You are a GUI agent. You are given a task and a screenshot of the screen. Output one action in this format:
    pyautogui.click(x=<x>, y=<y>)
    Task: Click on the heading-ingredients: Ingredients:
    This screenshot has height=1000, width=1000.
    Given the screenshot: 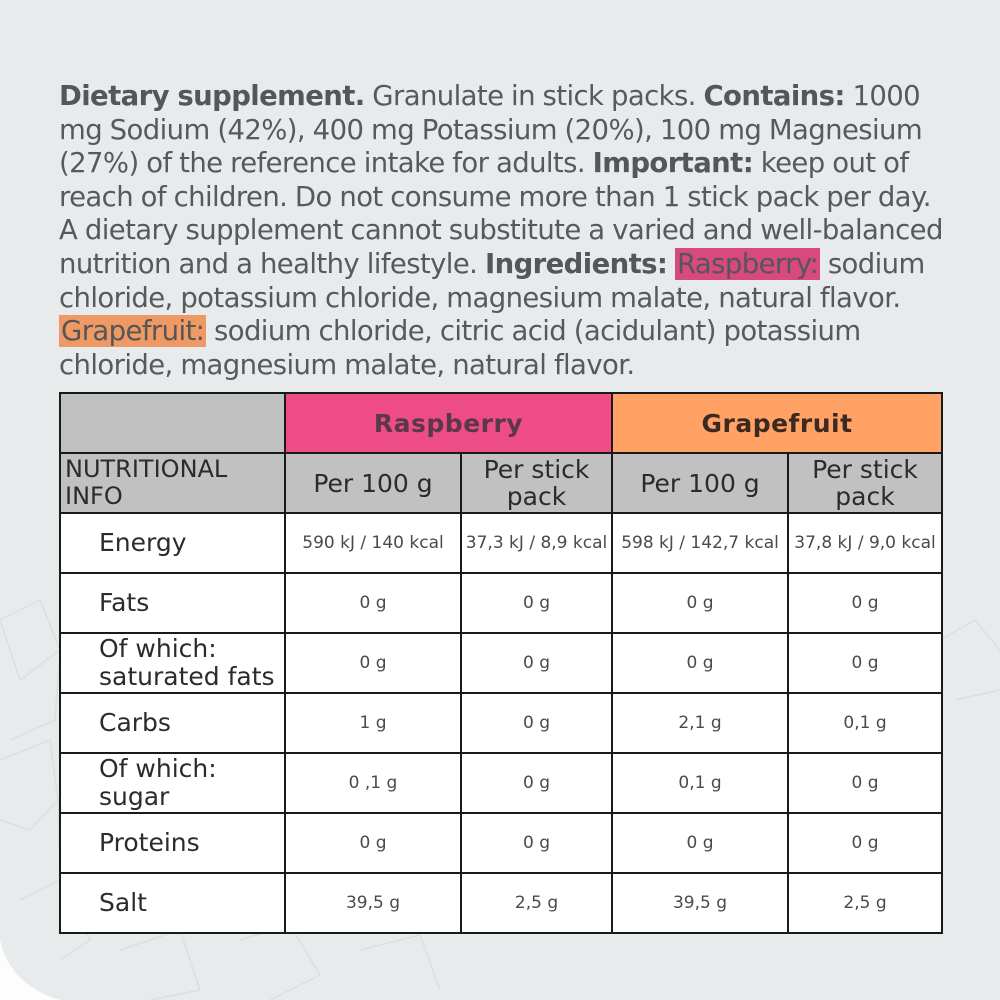 What is the action you would take?
    pyautogui.click(x=576, y=263)
    